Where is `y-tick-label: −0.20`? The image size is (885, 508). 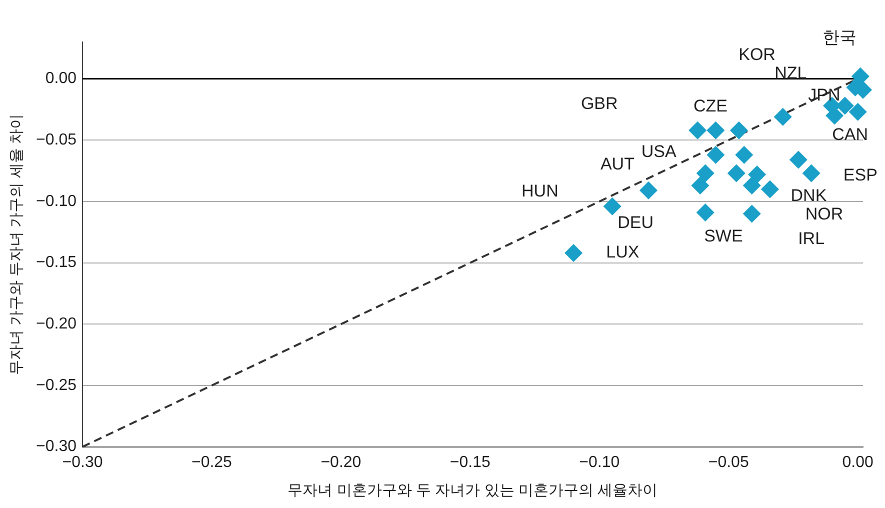
y-tick-label: −0.20 is located at coordinates (56, 324).